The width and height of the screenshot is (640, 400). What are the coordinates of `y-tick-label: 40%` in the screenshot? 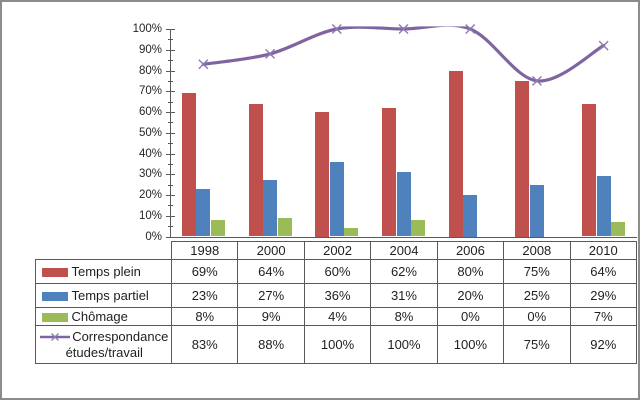 It's located at (150, 153).